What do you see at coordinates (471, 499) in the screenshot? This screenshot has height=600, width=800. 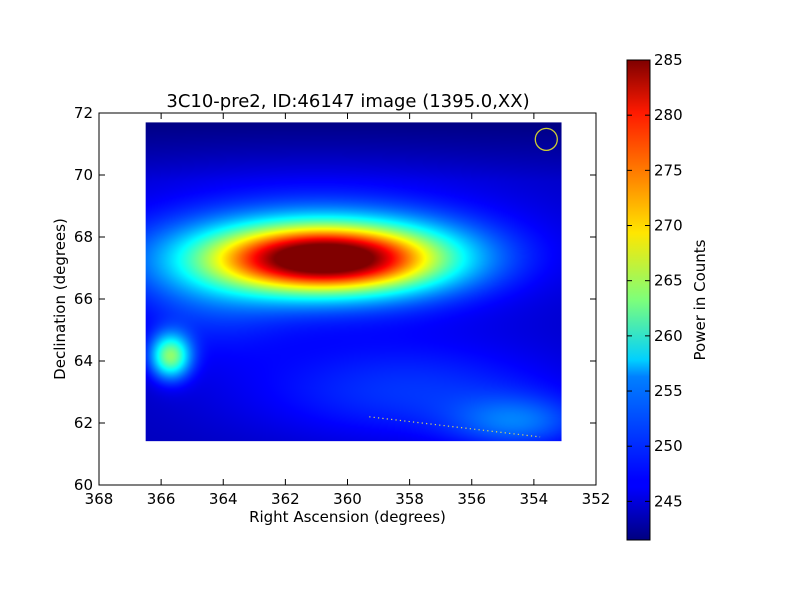 I see `x-tick-label: 356` at bounding box center [471, 499].